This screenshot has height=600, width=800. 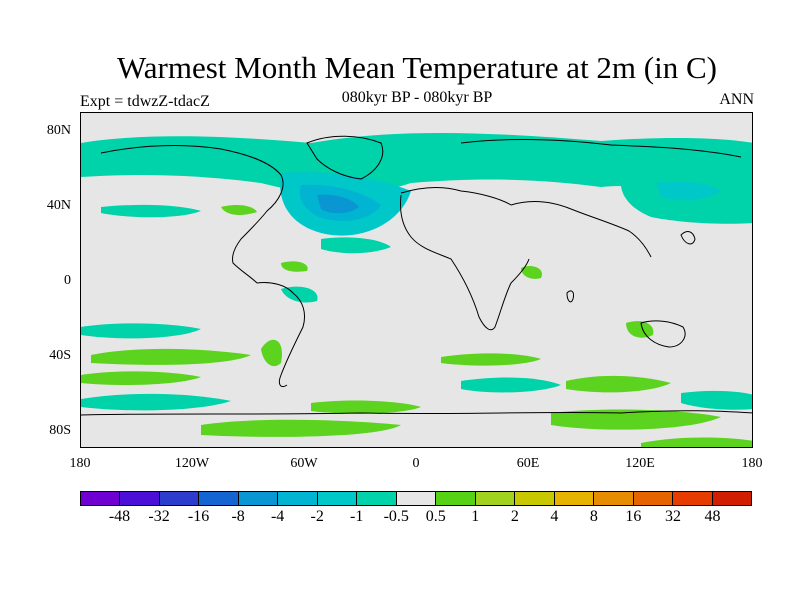 I want to click on color-scale-label: -8, so click(x=238, y=516).